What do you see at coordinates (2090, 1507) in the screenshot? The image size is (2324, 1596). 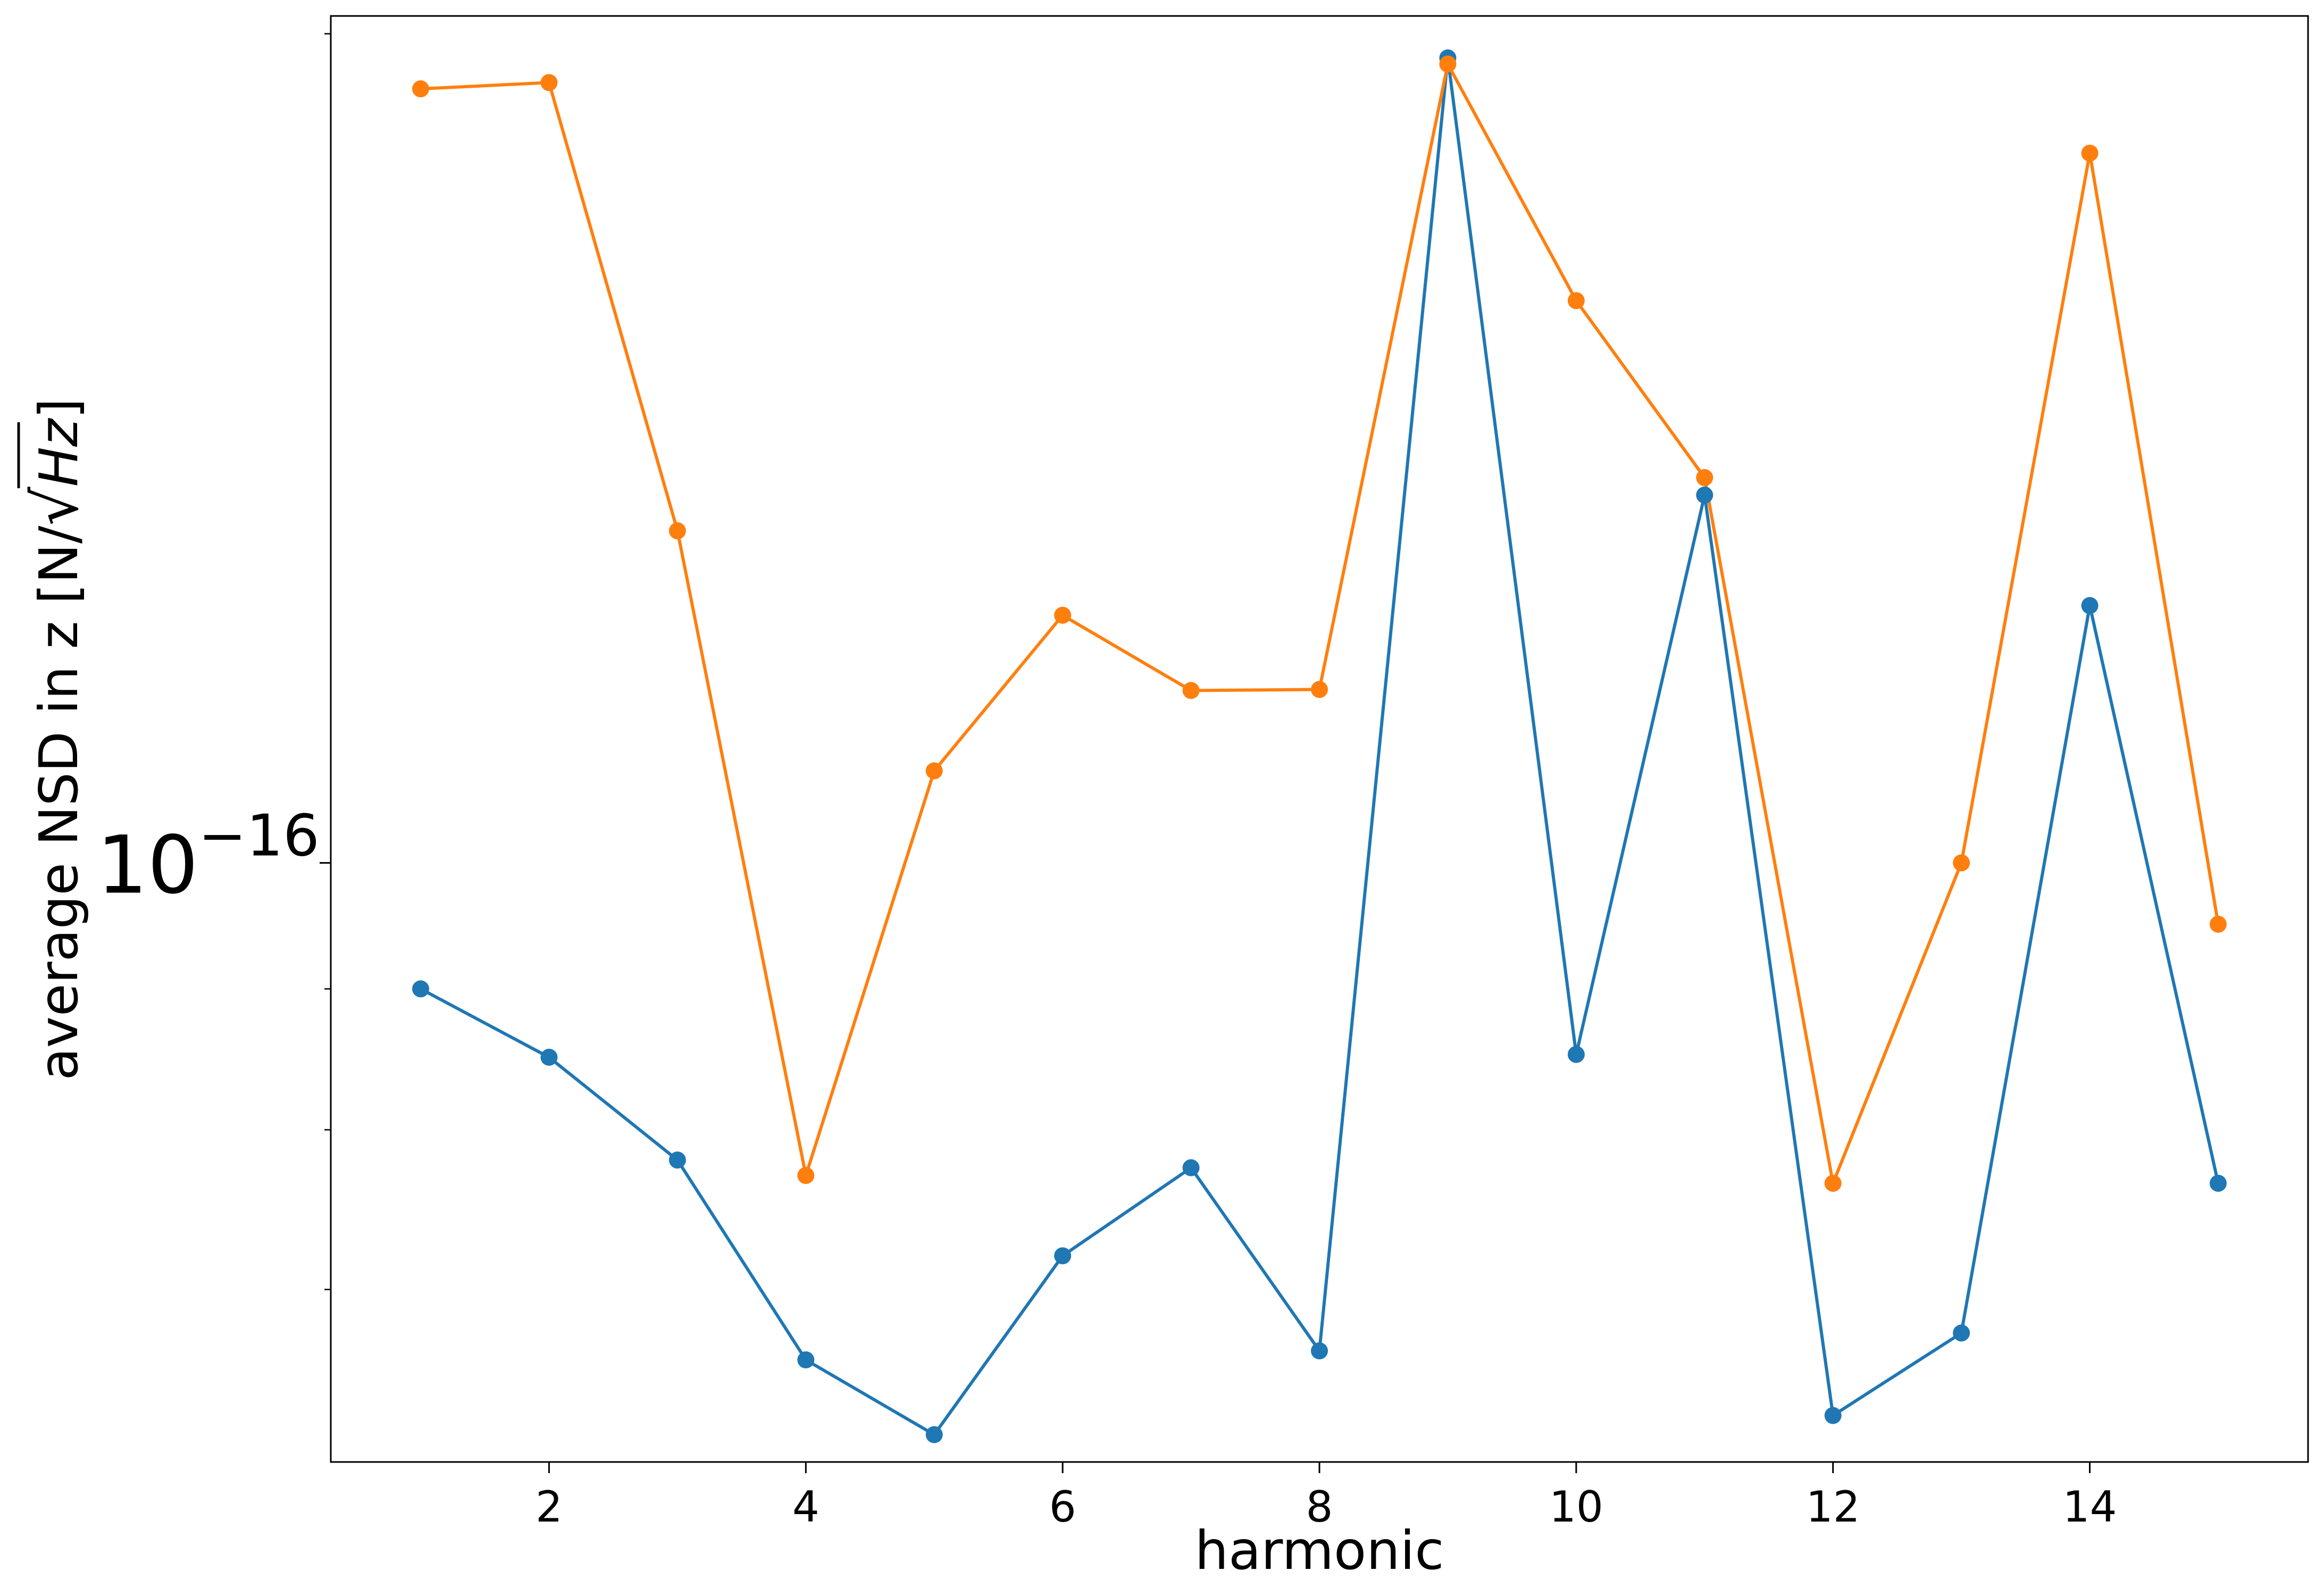 I see `x-tick-label: 14` at bounding box center [2090, 1507].